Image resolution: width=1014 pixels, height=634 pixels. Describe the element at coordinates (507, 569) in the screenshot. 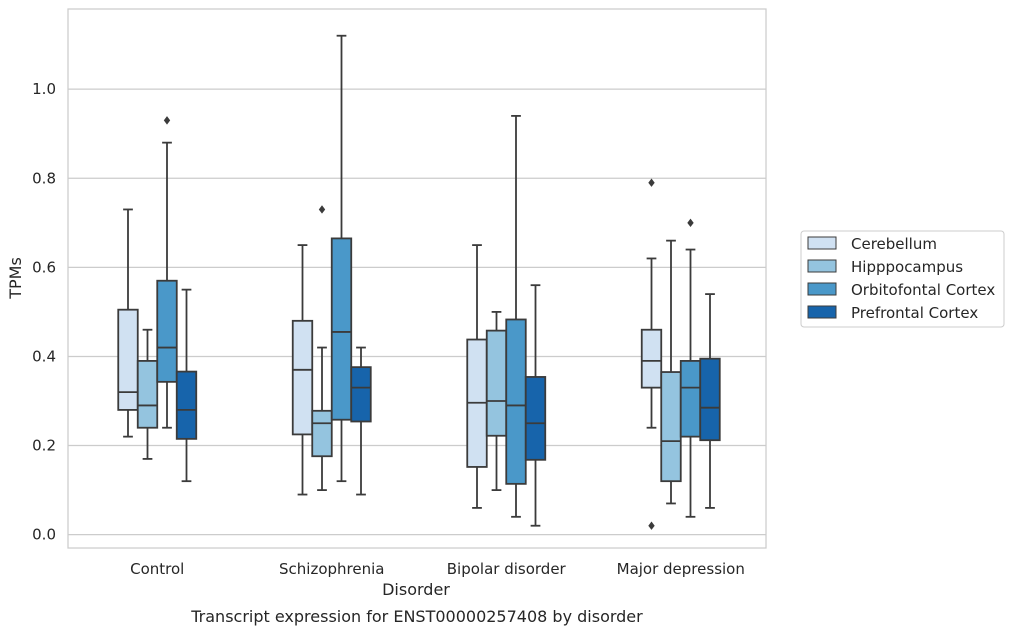

I see `x-tick-label: Bipolar disorder` at that location.